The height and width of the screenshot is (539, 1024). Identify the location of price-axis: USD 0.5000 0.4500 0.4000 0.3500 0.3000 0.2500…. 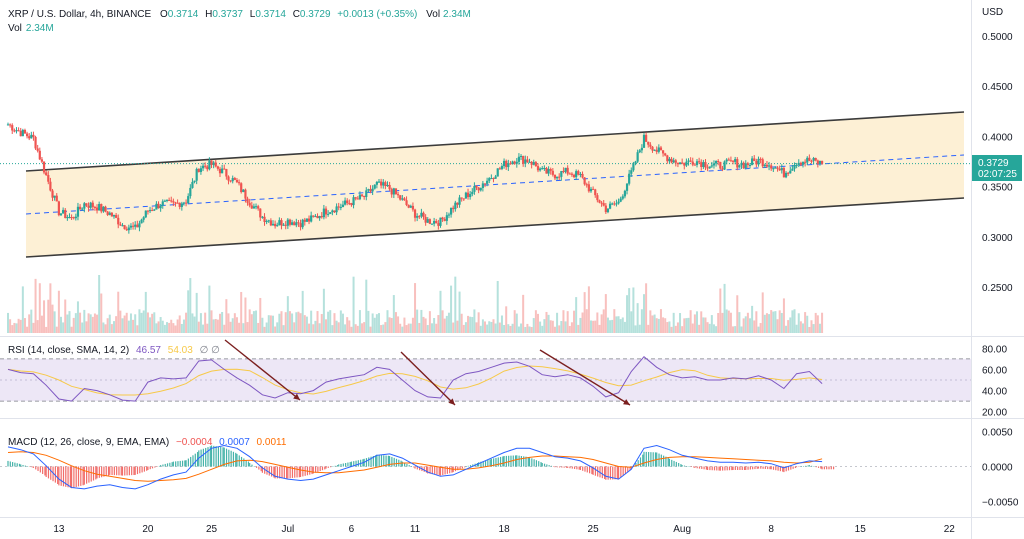
(997, 150).